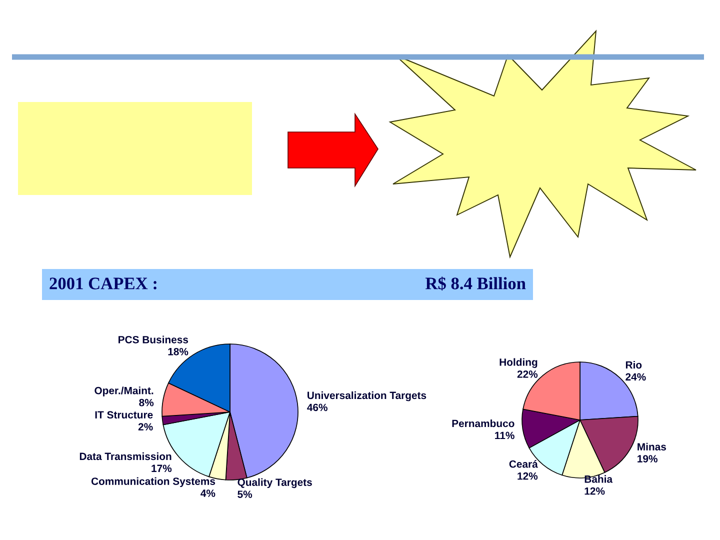 This screenshot has width=720, height=540. What do you see at coordinates (153, 340) in the screenshot?
I see `slice-label: PCS Business` at bounding box center [153, 340].